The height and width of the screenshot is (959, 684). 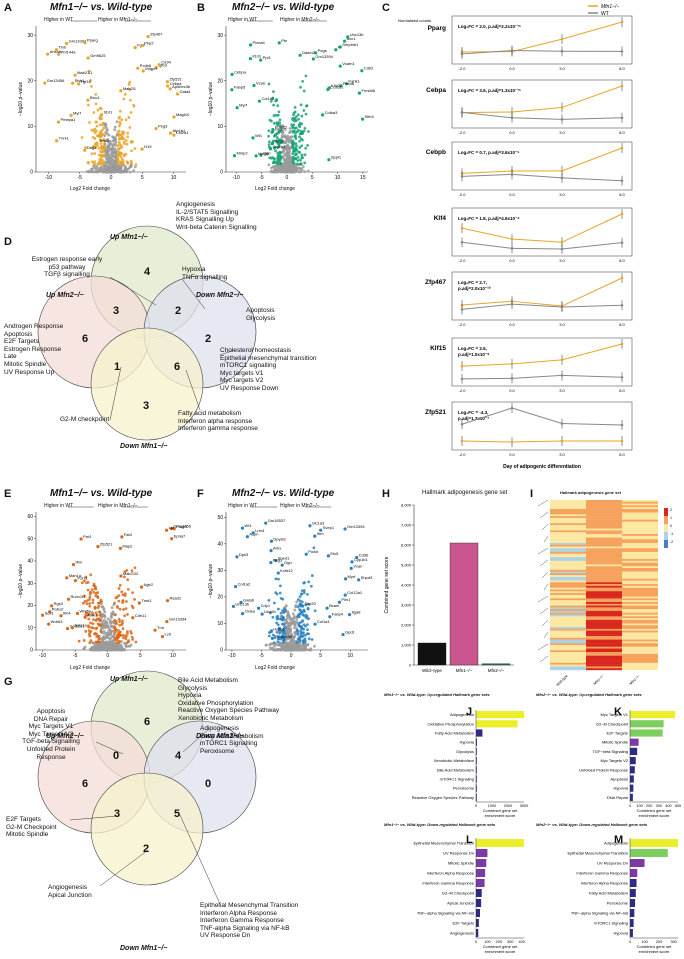 I want to click on gene-label: Dag2, so click(x=92, y=147).